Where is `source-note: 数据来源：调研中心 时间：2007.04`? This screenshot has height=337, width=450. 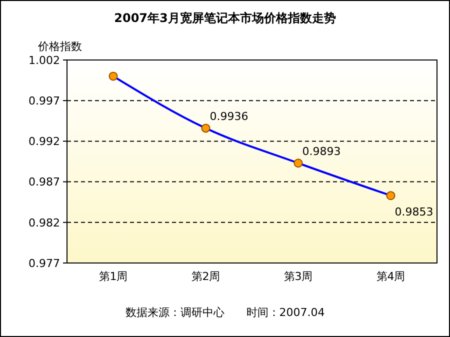 source-note: 数据来源：调研中心 时间：2007.04 is located at coordinates (225, 312).